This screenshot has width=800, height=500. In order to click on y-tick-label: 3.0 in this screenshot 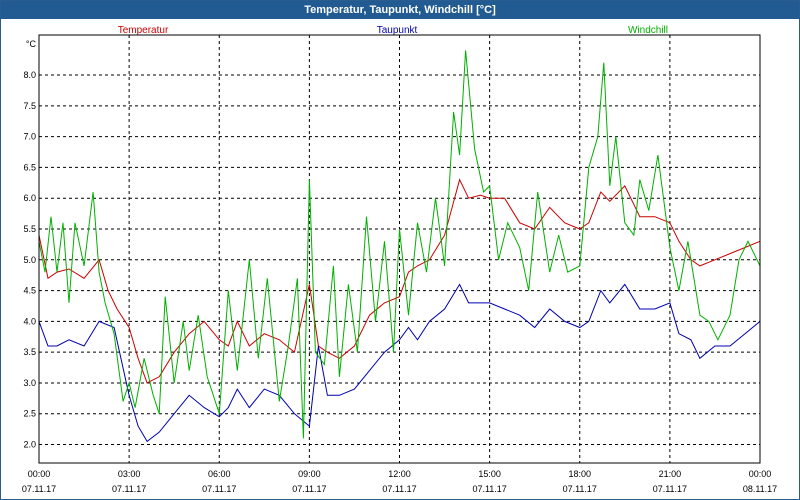, I will do `click(29, 383)`.